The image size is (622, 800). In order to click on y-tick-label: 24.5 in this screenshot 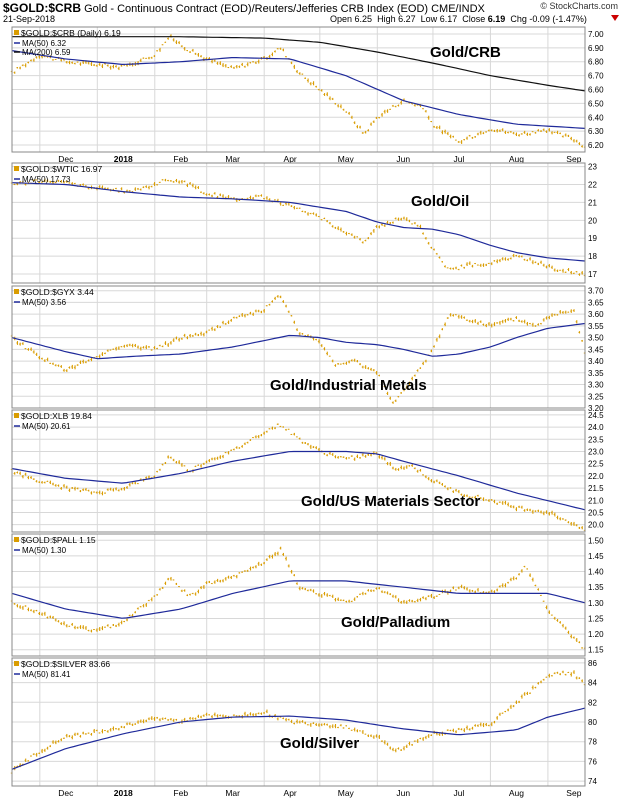, I will do `click(596, 415)`.